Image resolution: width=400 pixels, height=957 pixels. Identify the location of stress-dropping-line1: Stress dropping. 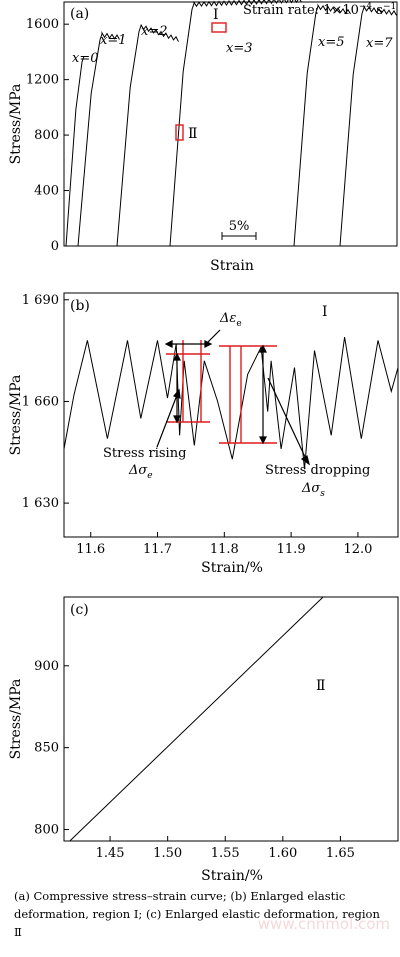
(317, 470).